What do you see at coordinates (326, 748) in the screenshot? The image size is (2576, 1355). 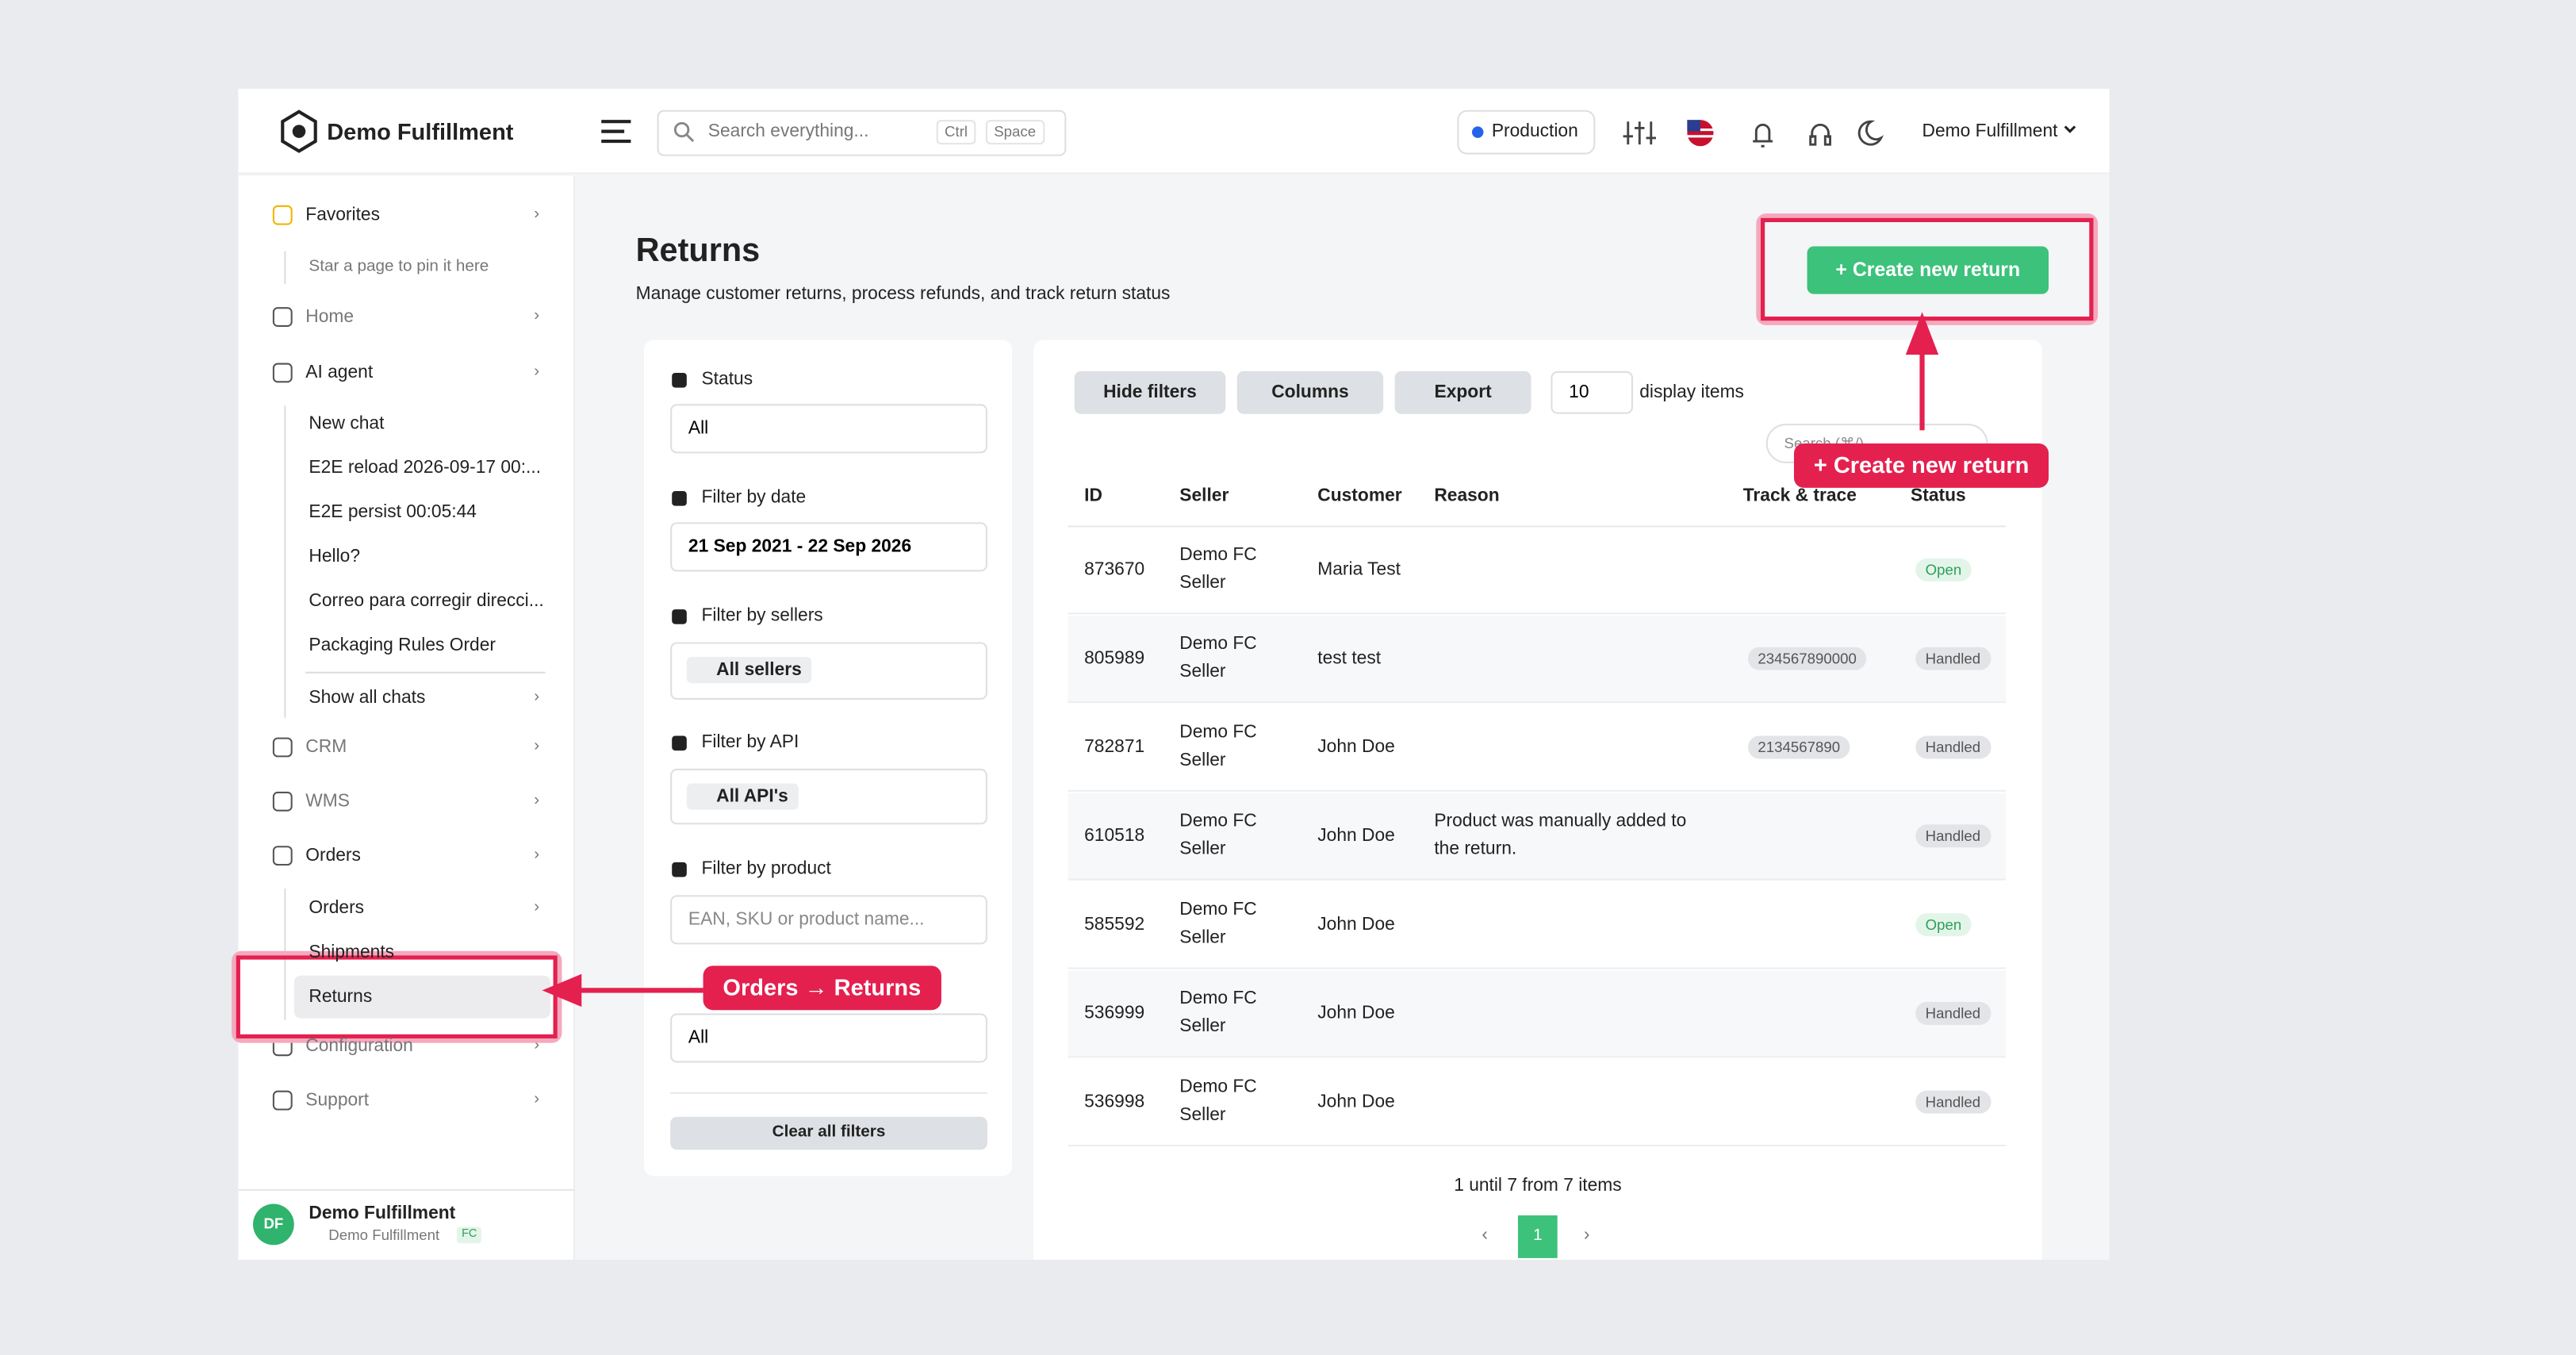 I see `nav-item: CRM` at bounding box center [326, 748].